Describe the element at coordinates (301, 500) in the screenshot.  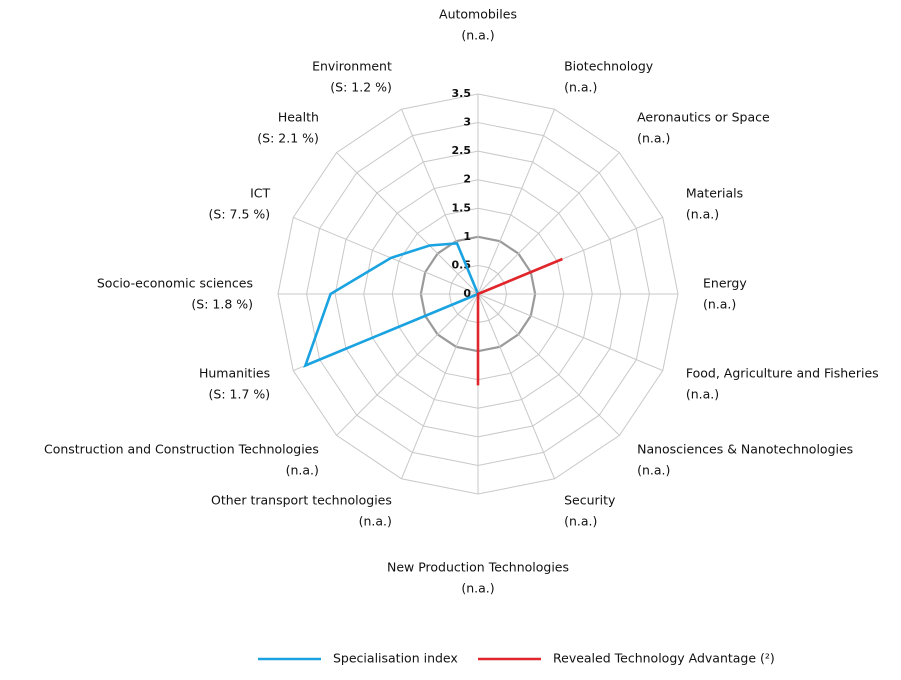
I see `category-label: Other transport technologies` at that location.